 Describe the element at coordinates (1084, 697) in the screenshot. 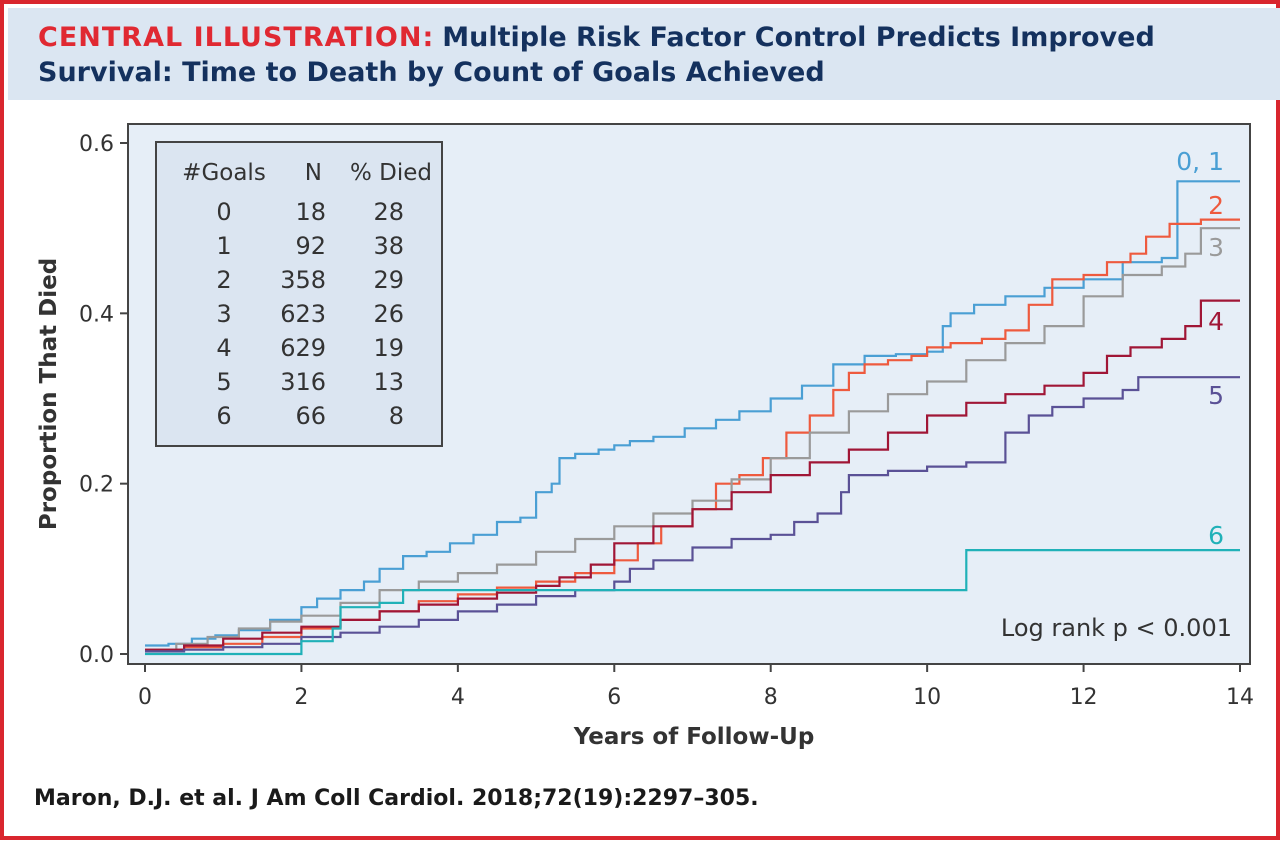

I see `x-tick-label: 12` at that location.